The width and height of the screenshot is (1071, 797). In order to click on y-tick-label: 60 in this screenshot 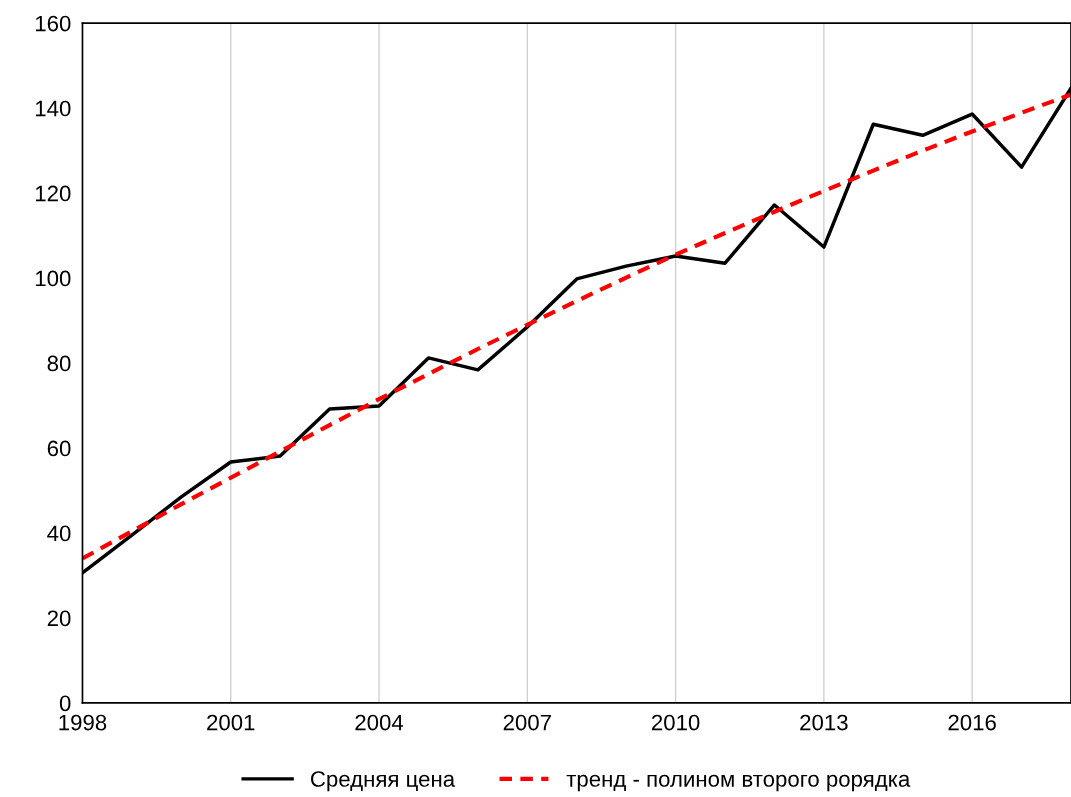, I will do `click(59, 448)`.